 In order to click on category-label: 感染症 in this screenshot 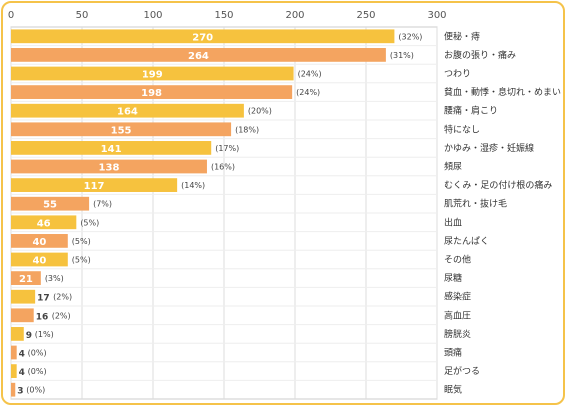, I will do `click(457, 297)`.